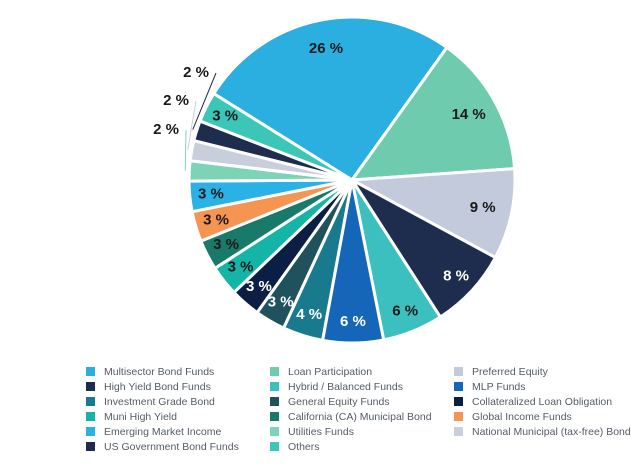 This screenshot has width=640, height=466. What do you see at coordinates (159, 371) in the screenshot?
I see `legend-label: Multisector Bond Funds` at bounding box center [159, 371].